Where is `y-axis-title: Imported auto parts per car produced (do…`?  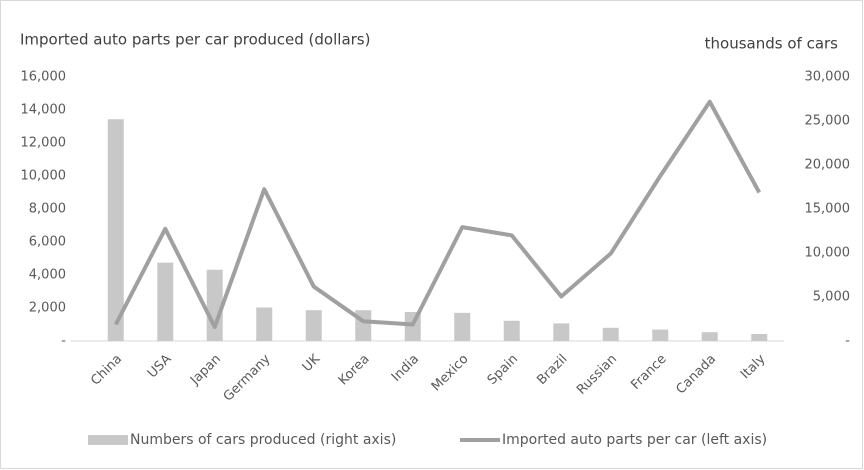 y-axis-title: Imported auto parts per car produced (do… is located at coordinates (195, 40).